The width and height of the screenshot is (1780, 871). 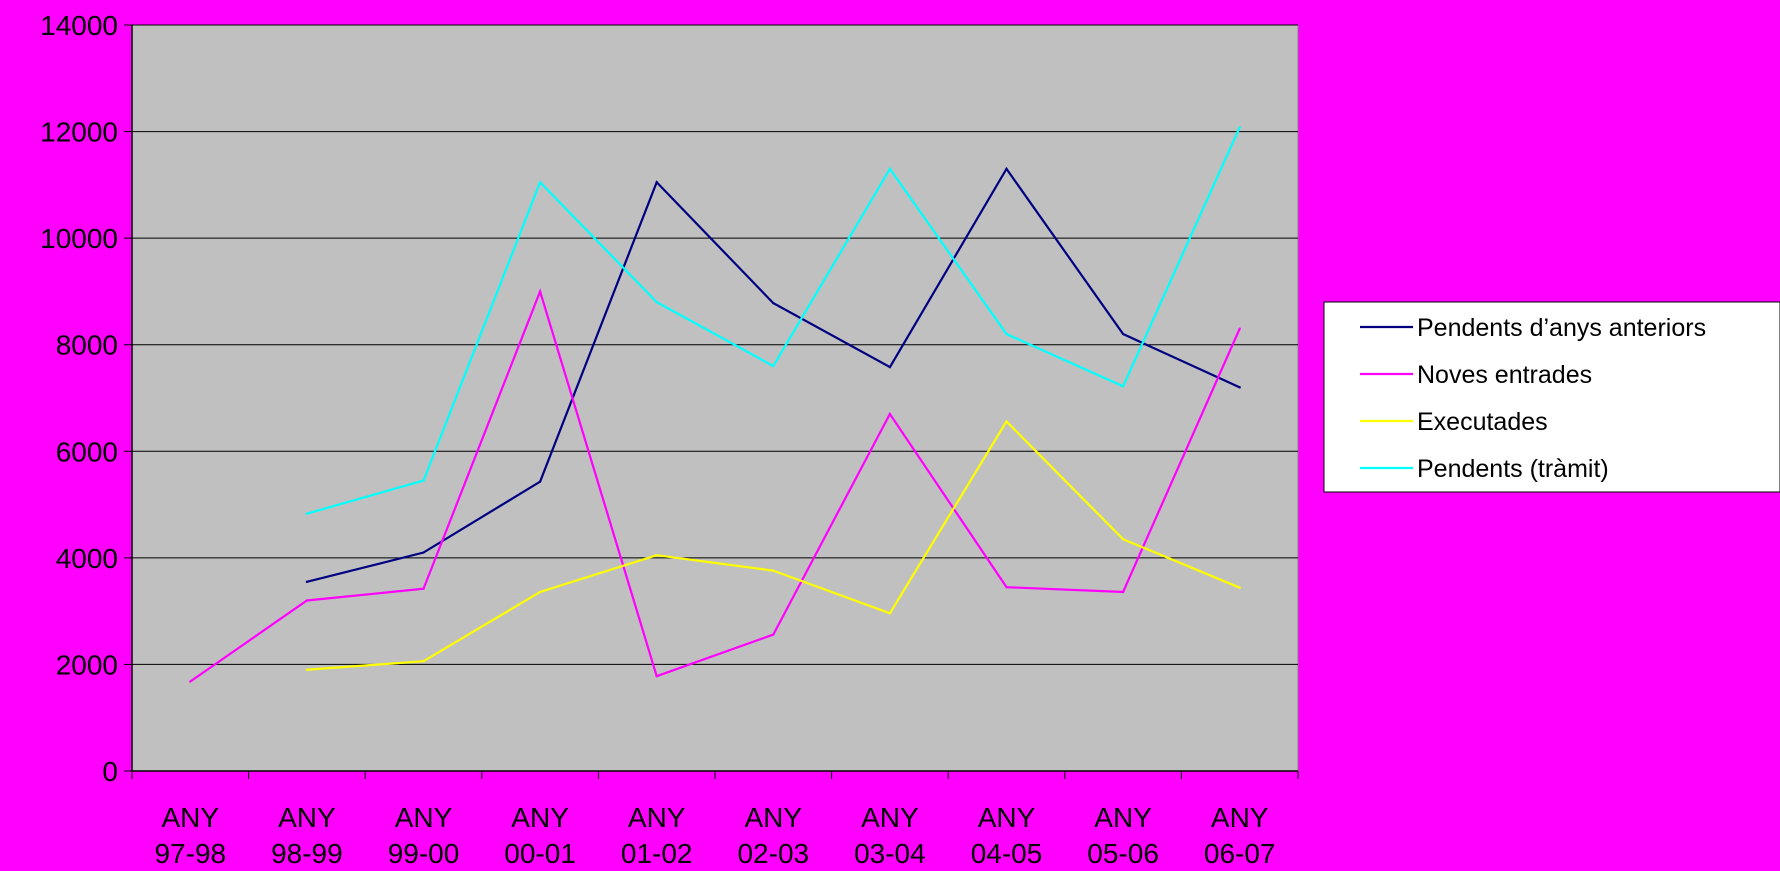 I want to click on x-tick-label: 99-00, so click(x=424, y=853).